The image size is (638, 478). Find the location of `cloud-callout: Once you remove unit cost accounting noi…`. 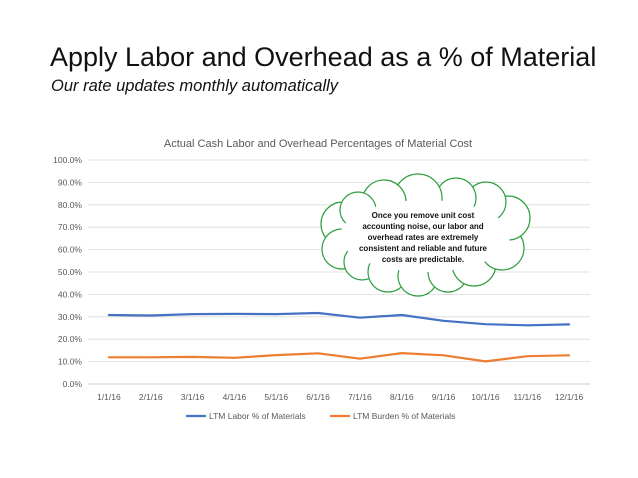

cloud-callout: Once you remove unit cost accounting noi… is located at coordinates (425, 235).